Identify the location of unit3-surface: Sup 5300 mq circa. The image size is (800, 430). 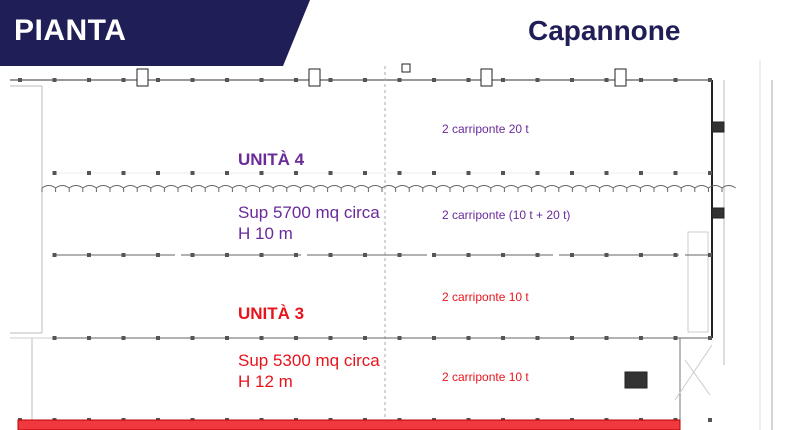
(309, 360).